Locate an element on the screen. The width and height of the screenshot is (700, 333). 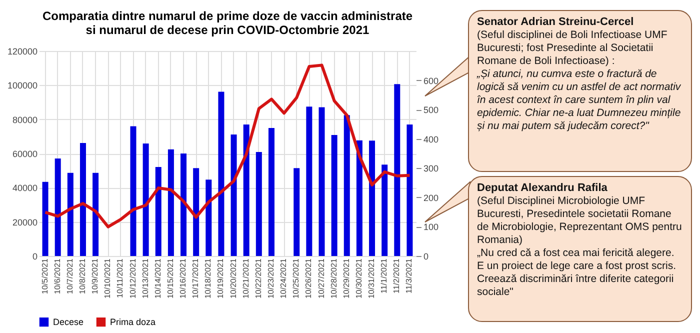
x-tick-label: 10/23/2021 is located at coordinates (271, 278).